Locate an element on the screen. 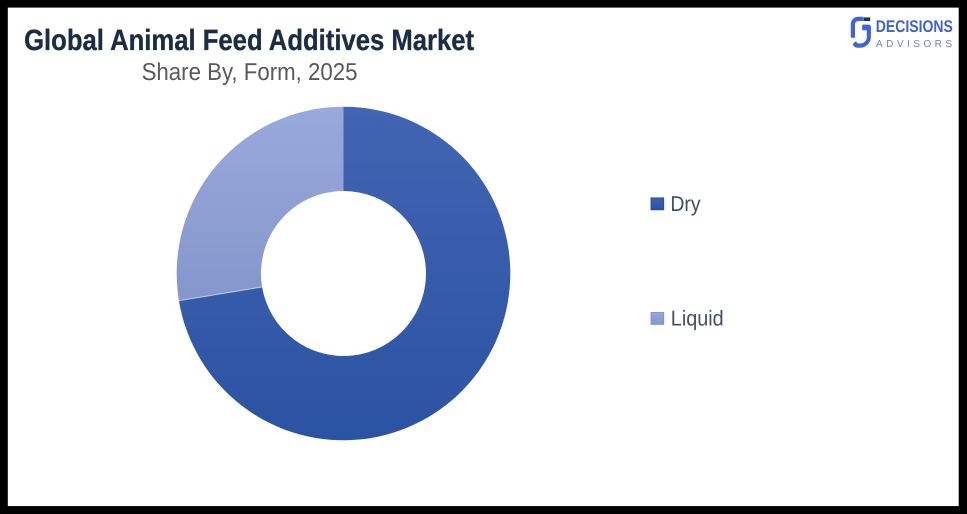 The width and height of the screenshot is (967, 514). svg-text:Global Animal Feed Additives M: Global Animal Feed Additives Market is located at coordinates (249, 40).